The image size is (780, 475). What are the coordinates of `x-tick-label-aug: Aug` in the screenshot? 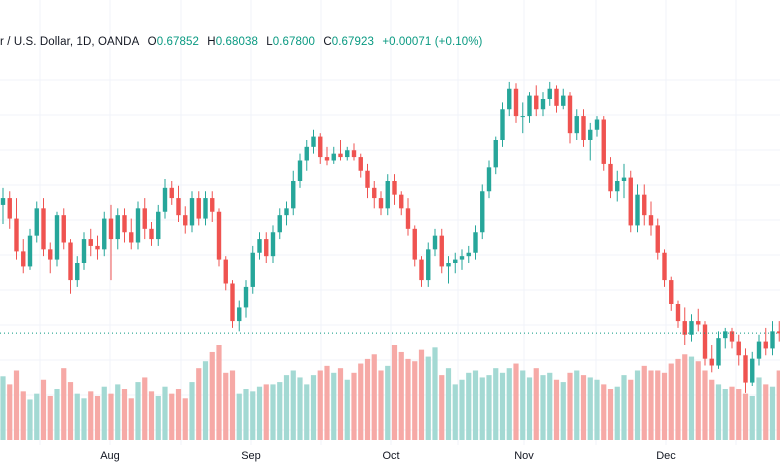 It's located at (110, 456).